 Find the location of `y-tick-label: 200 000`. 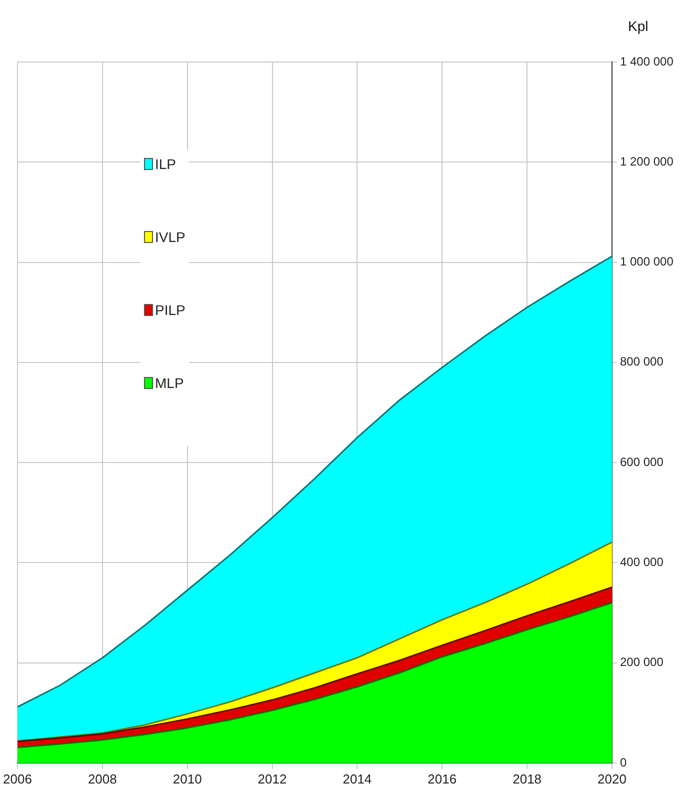

y-tick-label: 200 000 is located at coordinates (642, 662).